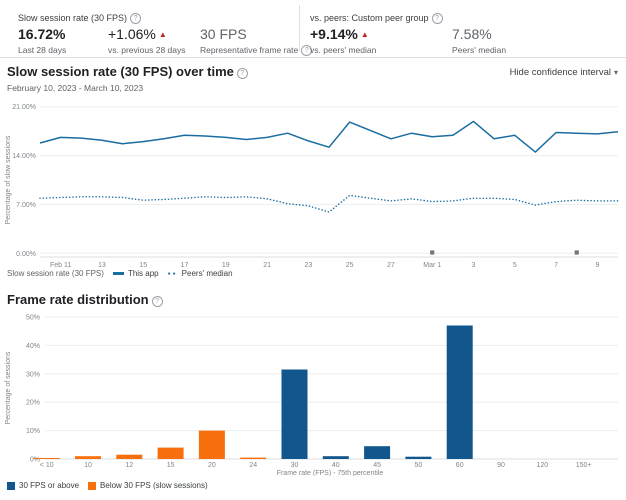  Describe the element at coordinates (26, 254) in the screenshot. I see `svg-text: 0.00%` at that location.